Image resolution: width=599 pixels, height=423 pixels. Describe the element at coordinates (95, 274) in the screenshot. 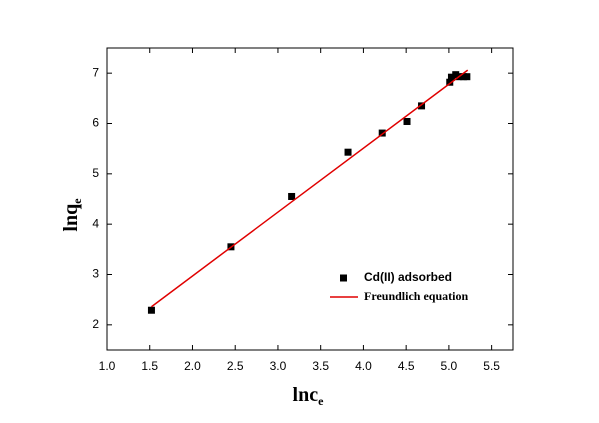

I see `y-tick-label: 3` at that location.